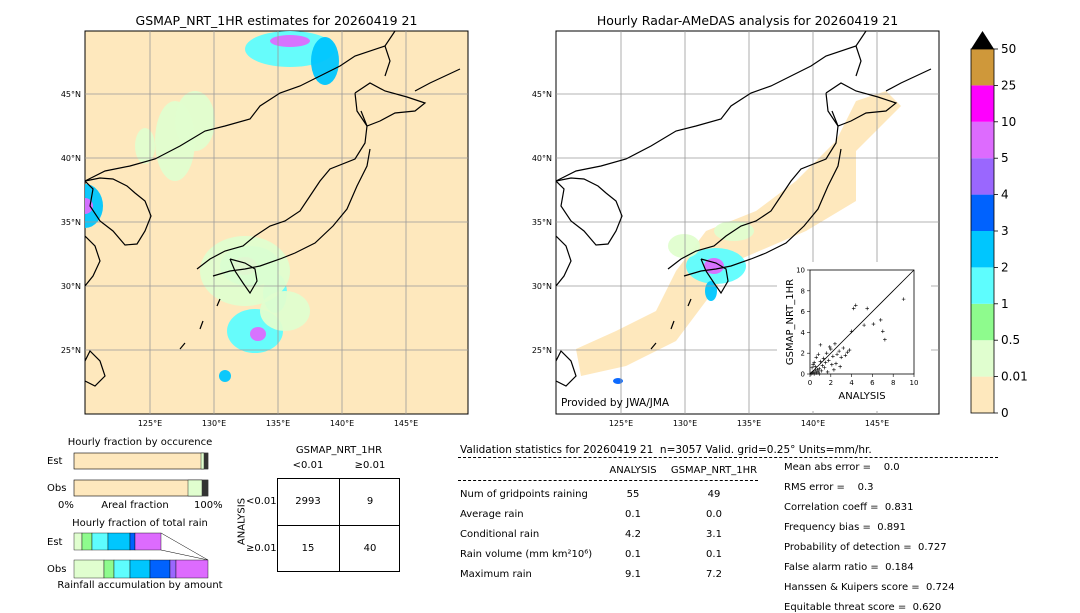 This screenshot has width=1080, height=613. What do you see at coordinates (869, 587) in the screenshot?
I see `validation-score: Hanssen & Kuipers score = 0.724` at bounding box center [869, 587].